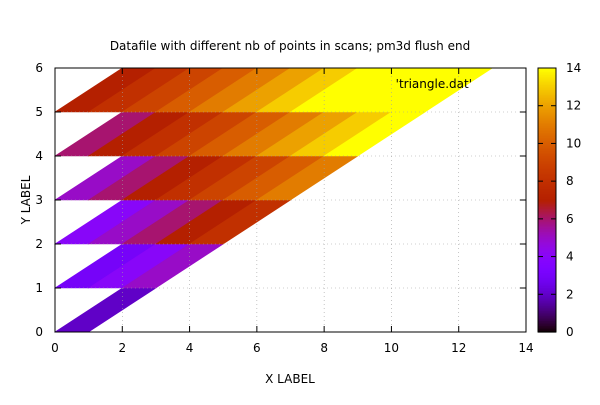 The height and width of the screenshot is (405, 600). Describe the element at coordinates (39, 156) in the screenshot. I see `y-tick-label: 4` at that location.